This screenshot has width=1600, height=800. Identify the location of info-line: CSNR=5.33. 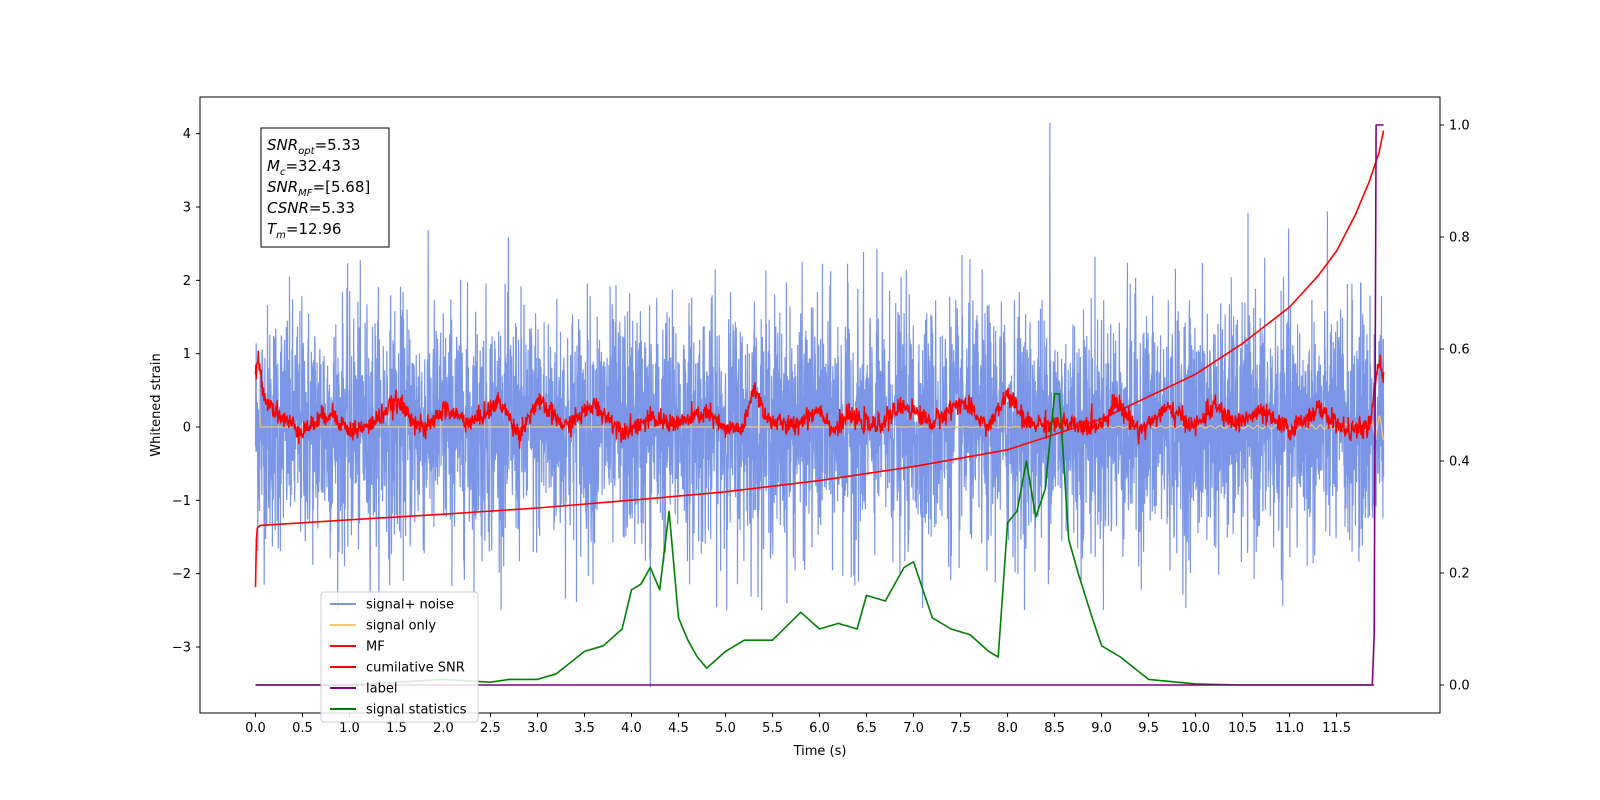
(311, 208).